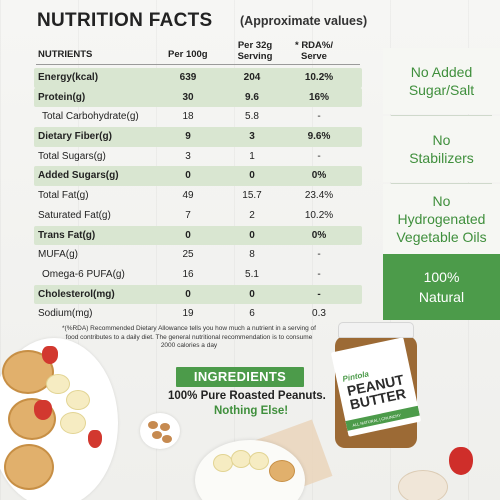 The image size is (500, 500). Describe the element at coordinates (252, 156) in the screenshot. I see `row-per32: 1` at that location.